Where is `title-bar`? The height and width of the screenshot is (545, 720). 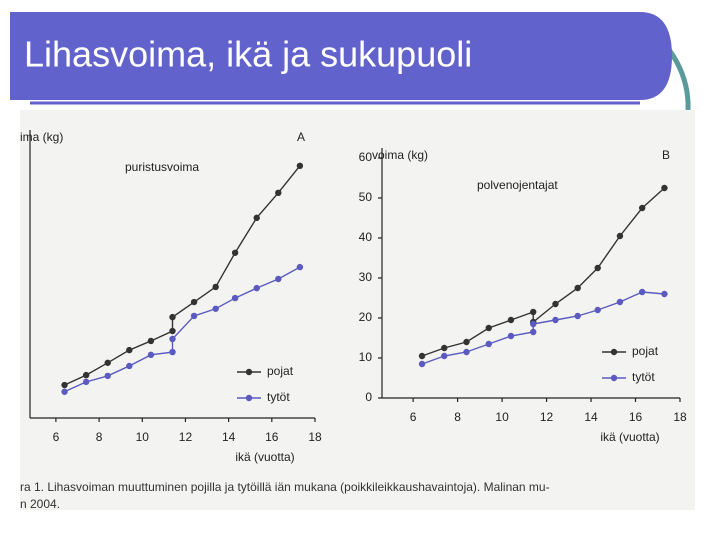 title-bar is located at coordinates (341, 56).